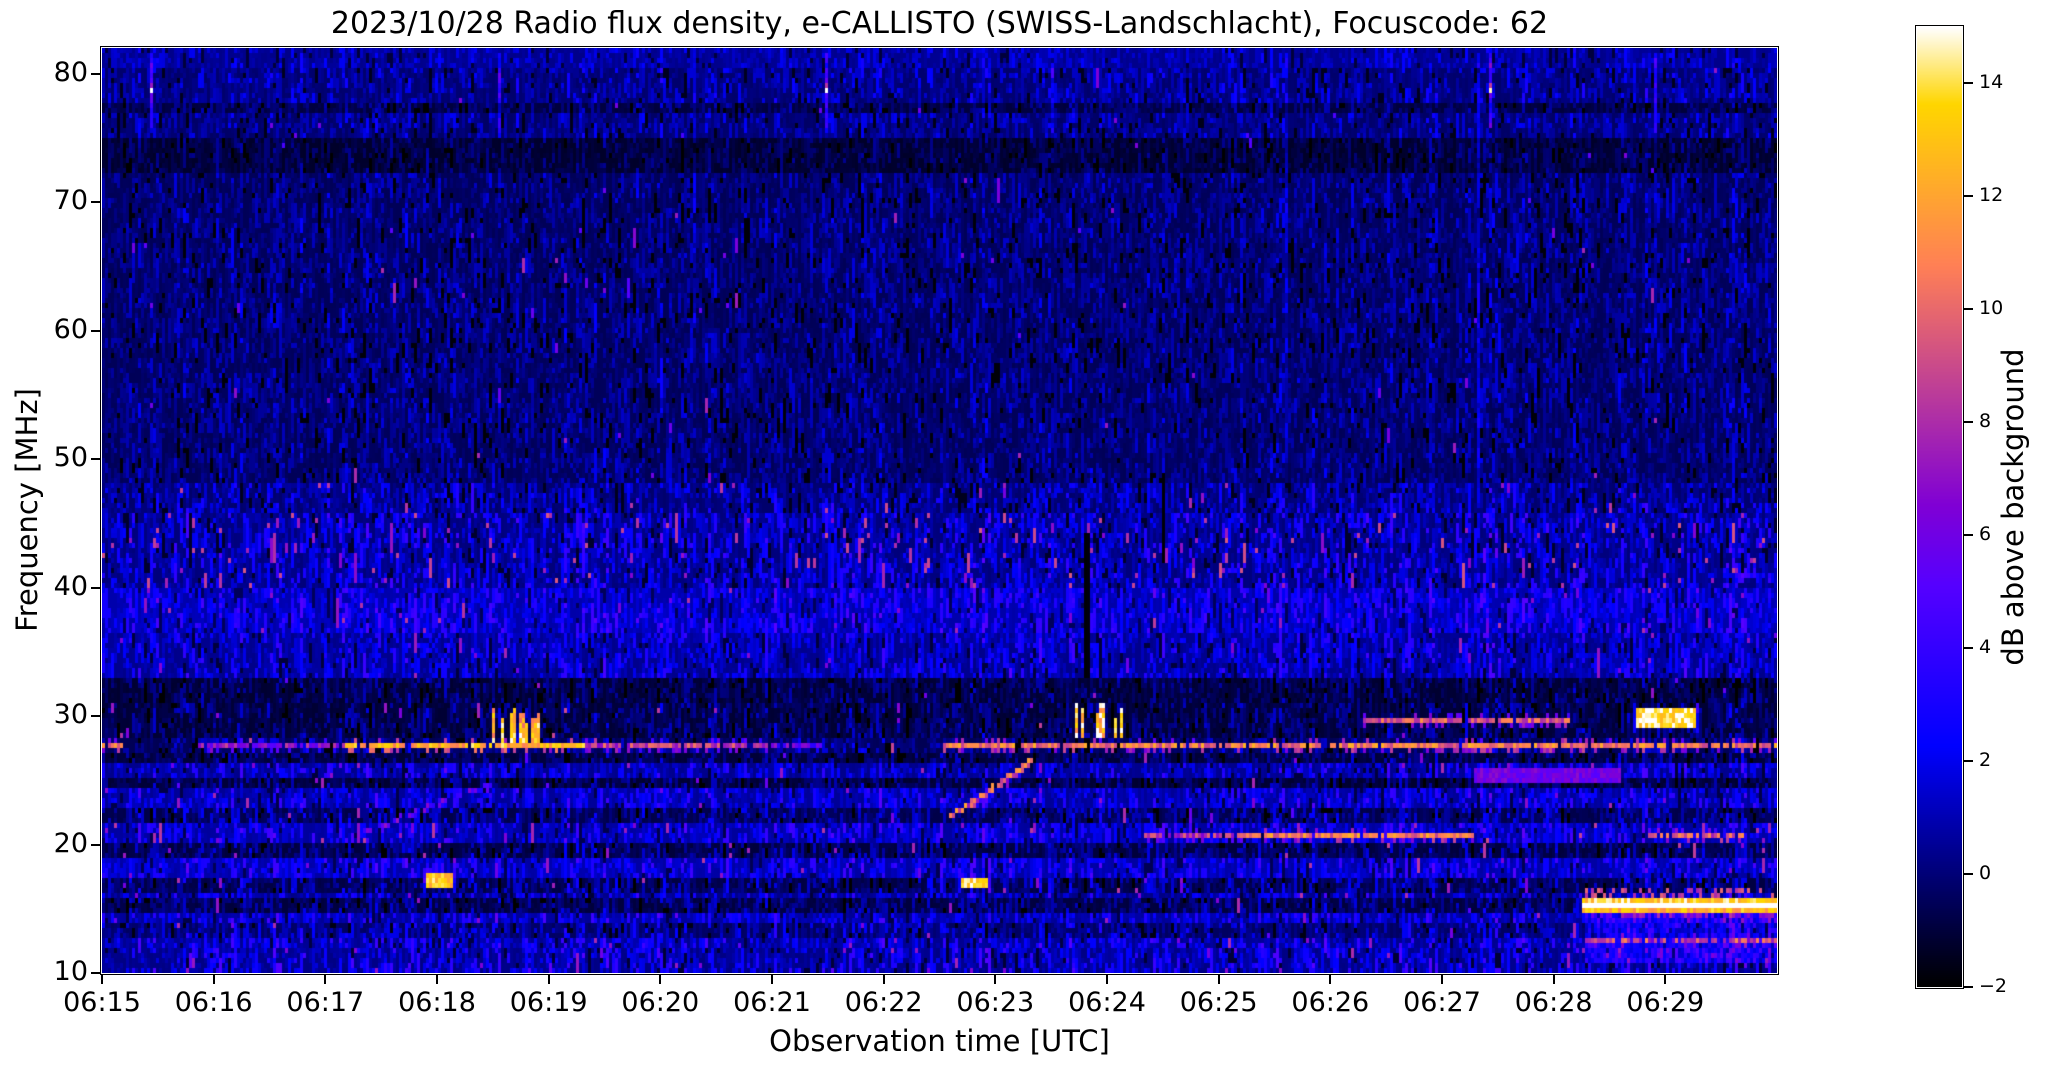 The height and width of the screenshot is (1067, 2047). What do you see at coordinates (213, 1002) in the screenshot?
I see `x-tick-label: 06:16` at bounding box center [213, 1002].